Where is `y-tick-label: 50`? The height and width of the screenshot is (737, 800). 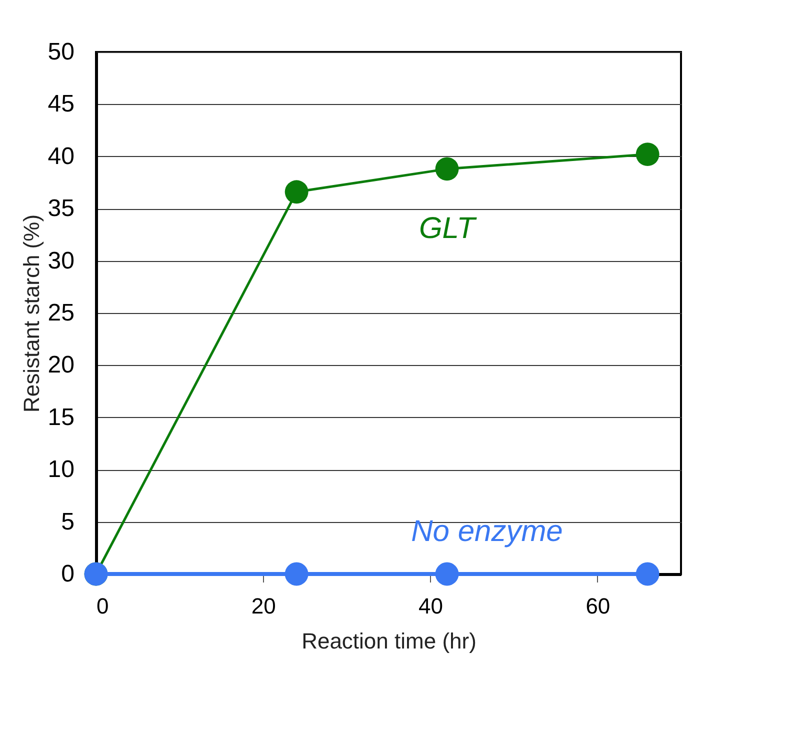
y-tick-label: 50 is located at coordinates (61, 52).